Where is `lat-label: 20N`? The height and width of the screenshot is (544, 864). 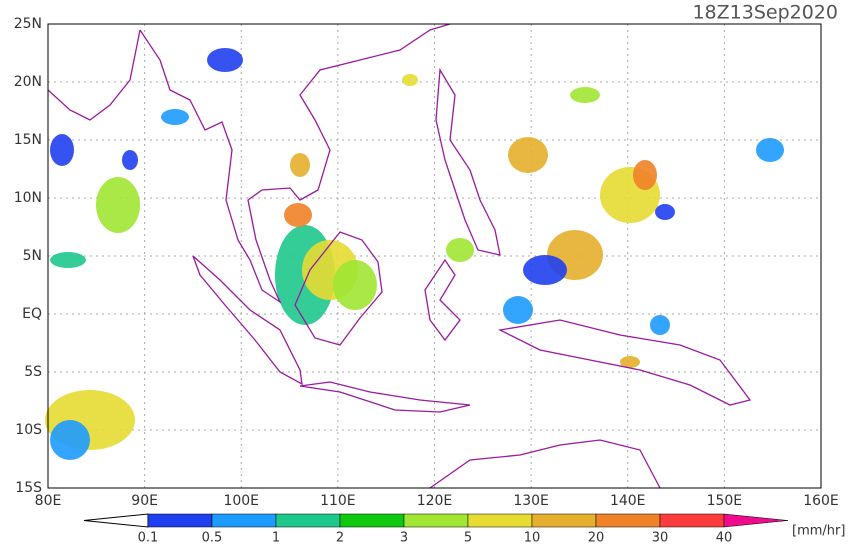 lat-label: 20N is located at coordinates (28, 82).